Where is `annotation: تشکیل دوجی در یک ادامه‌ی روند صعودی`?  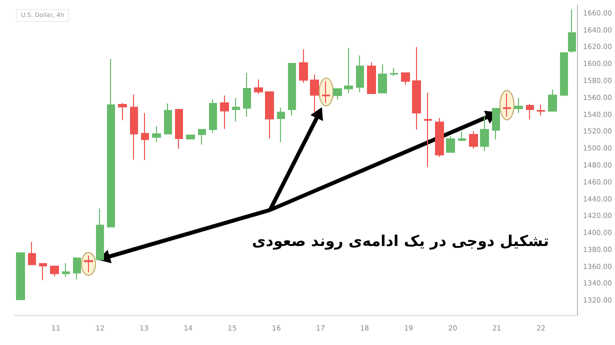
annotation: تشکیل دوجی در یک ادامه‌ی روند صعودی is located at coordinates (400, 241).